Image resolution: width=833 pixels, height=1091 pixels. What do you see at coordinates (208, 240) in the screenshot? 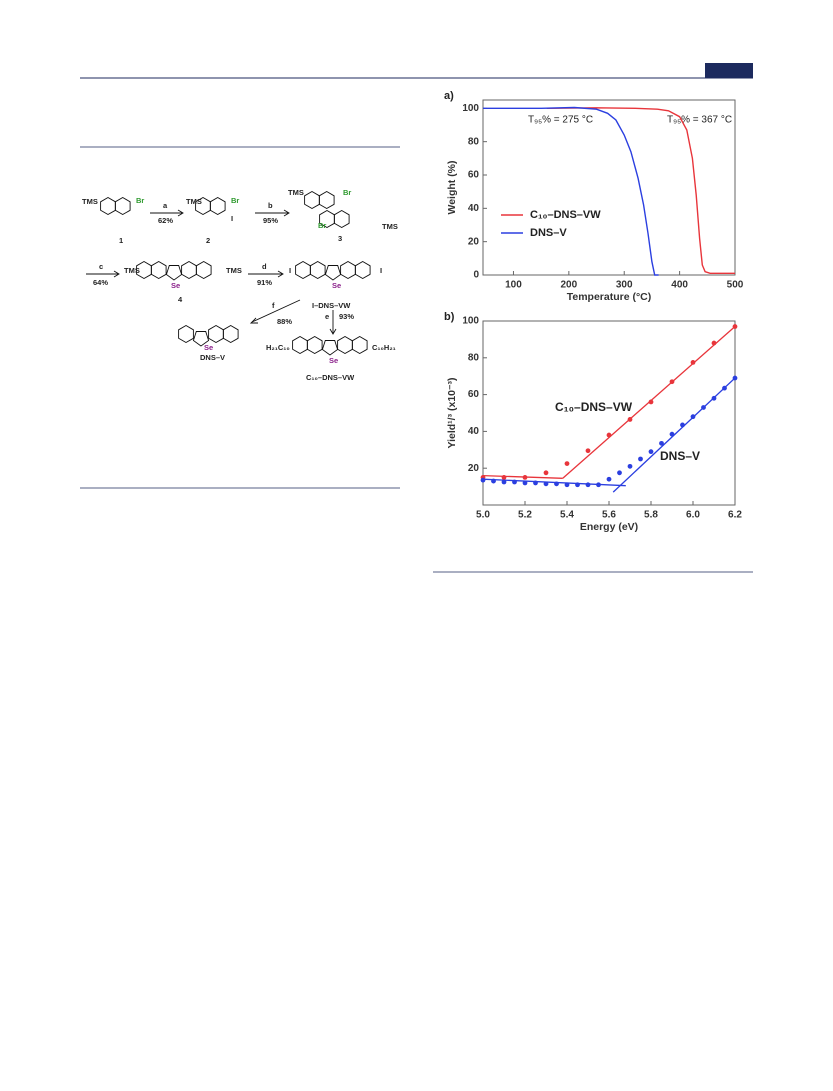
I see `compound-label: 2` at bounding box center [208, 240].